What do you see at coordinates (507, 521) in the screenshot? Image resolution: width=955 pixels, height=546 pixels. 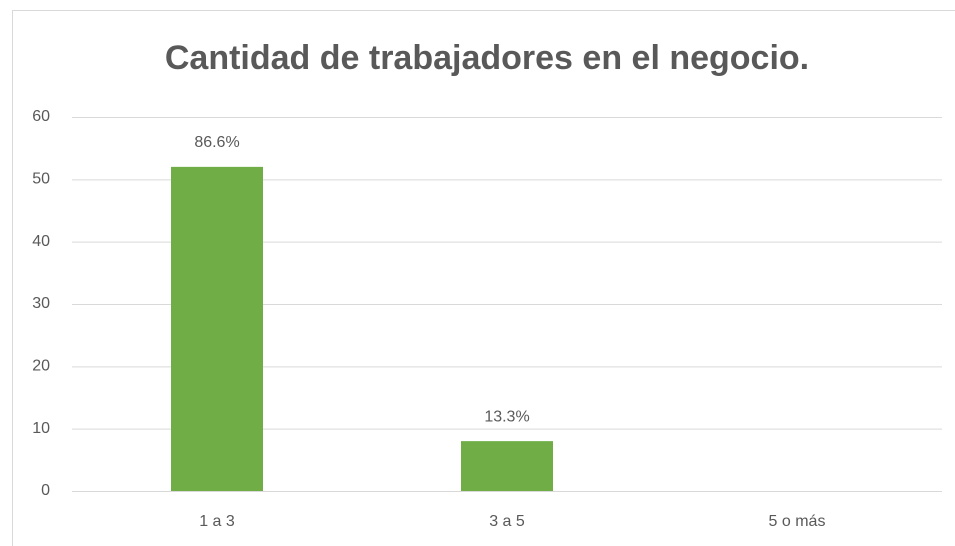 I see `x-tick-label: 3 a 5` at bounding box center [507, 521].